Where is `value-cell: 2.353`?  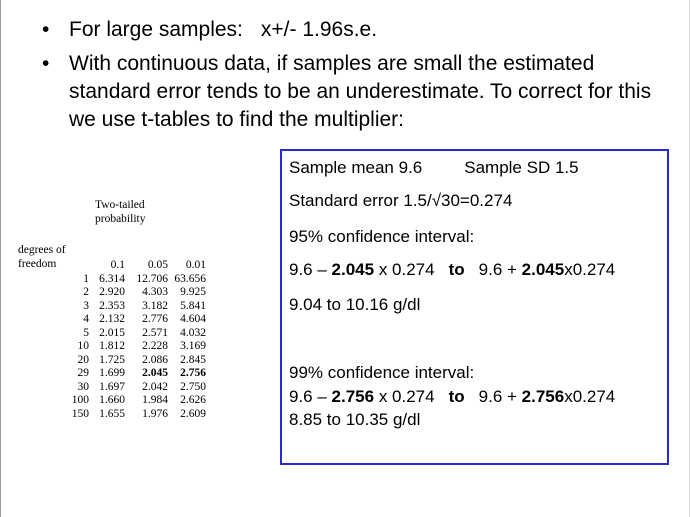 value-cell: 2.353 is located at coordinates (112, 305).